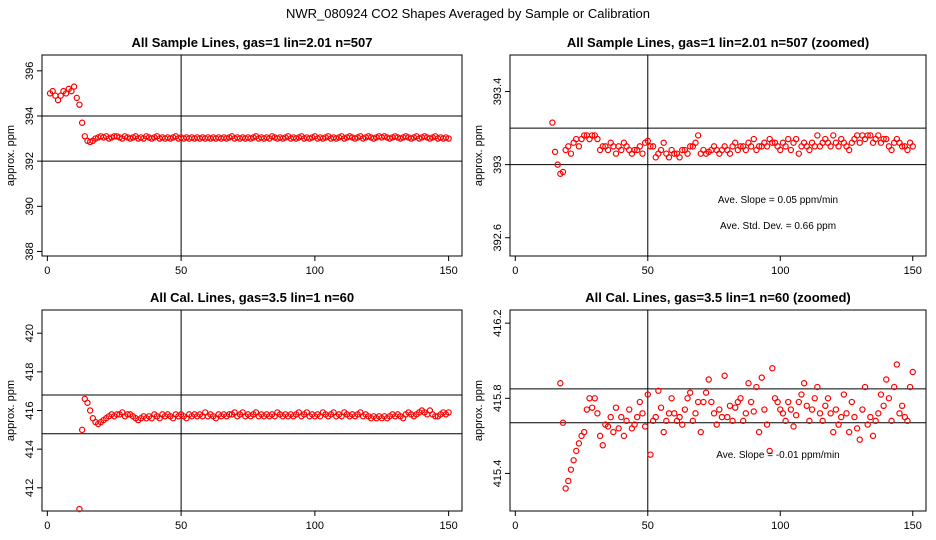 This screenshot has width=936, height=540. What do you see at coordinates (30, 161) in the screenshot?
I see `panel-1-y-tick-label: 392` at bounding box center [30, 161].